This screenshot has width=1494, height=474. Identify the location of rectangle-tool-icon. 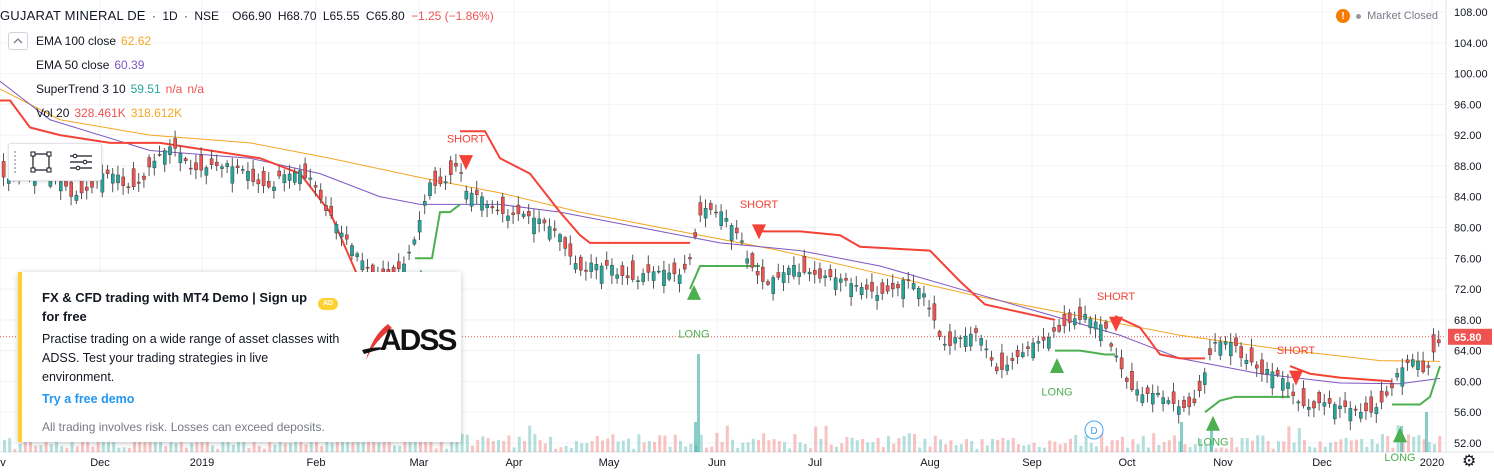
(41, 162).